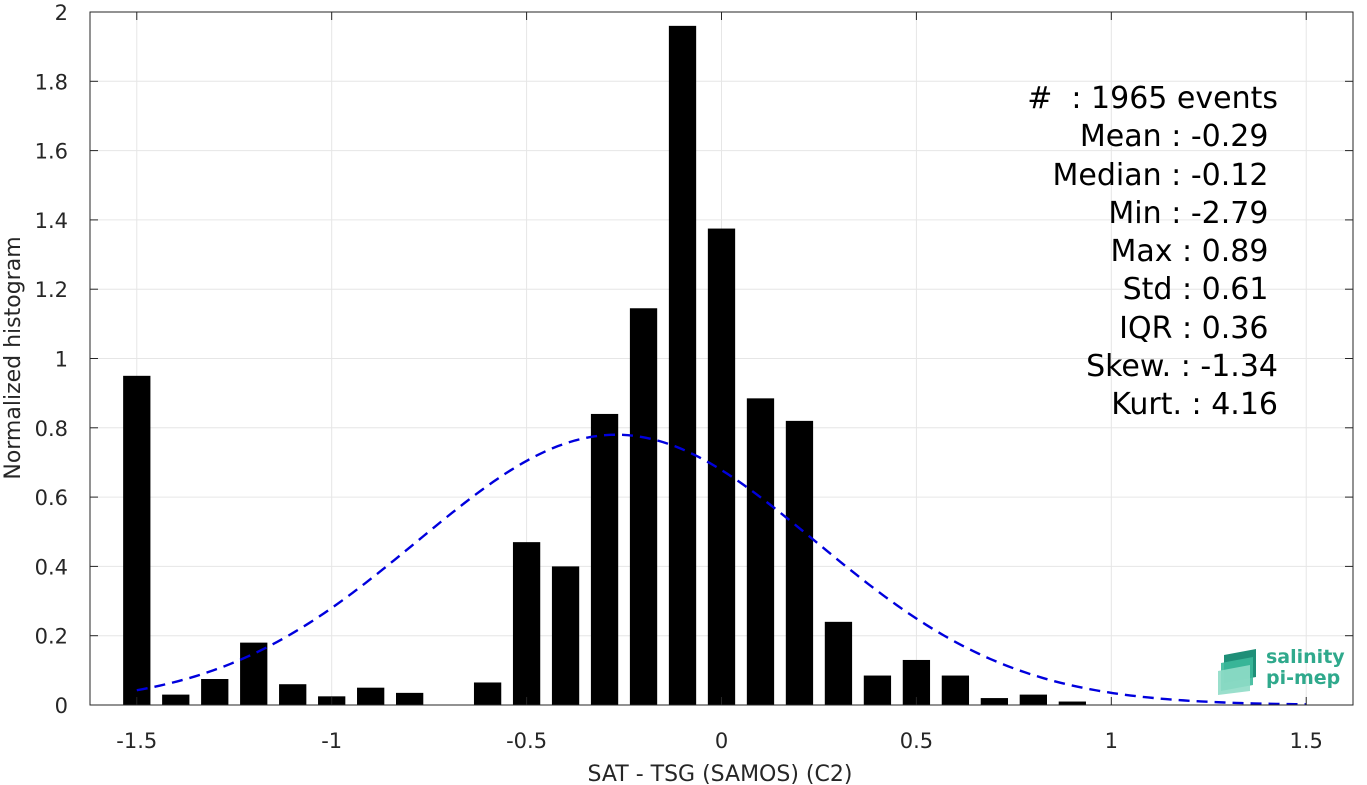 The image size is (1367, 785). What do you see at coordinates (1193, 213) in the screenshot?
I see `stat-min: Min : -2.79` at bounding box center [1193, 213].